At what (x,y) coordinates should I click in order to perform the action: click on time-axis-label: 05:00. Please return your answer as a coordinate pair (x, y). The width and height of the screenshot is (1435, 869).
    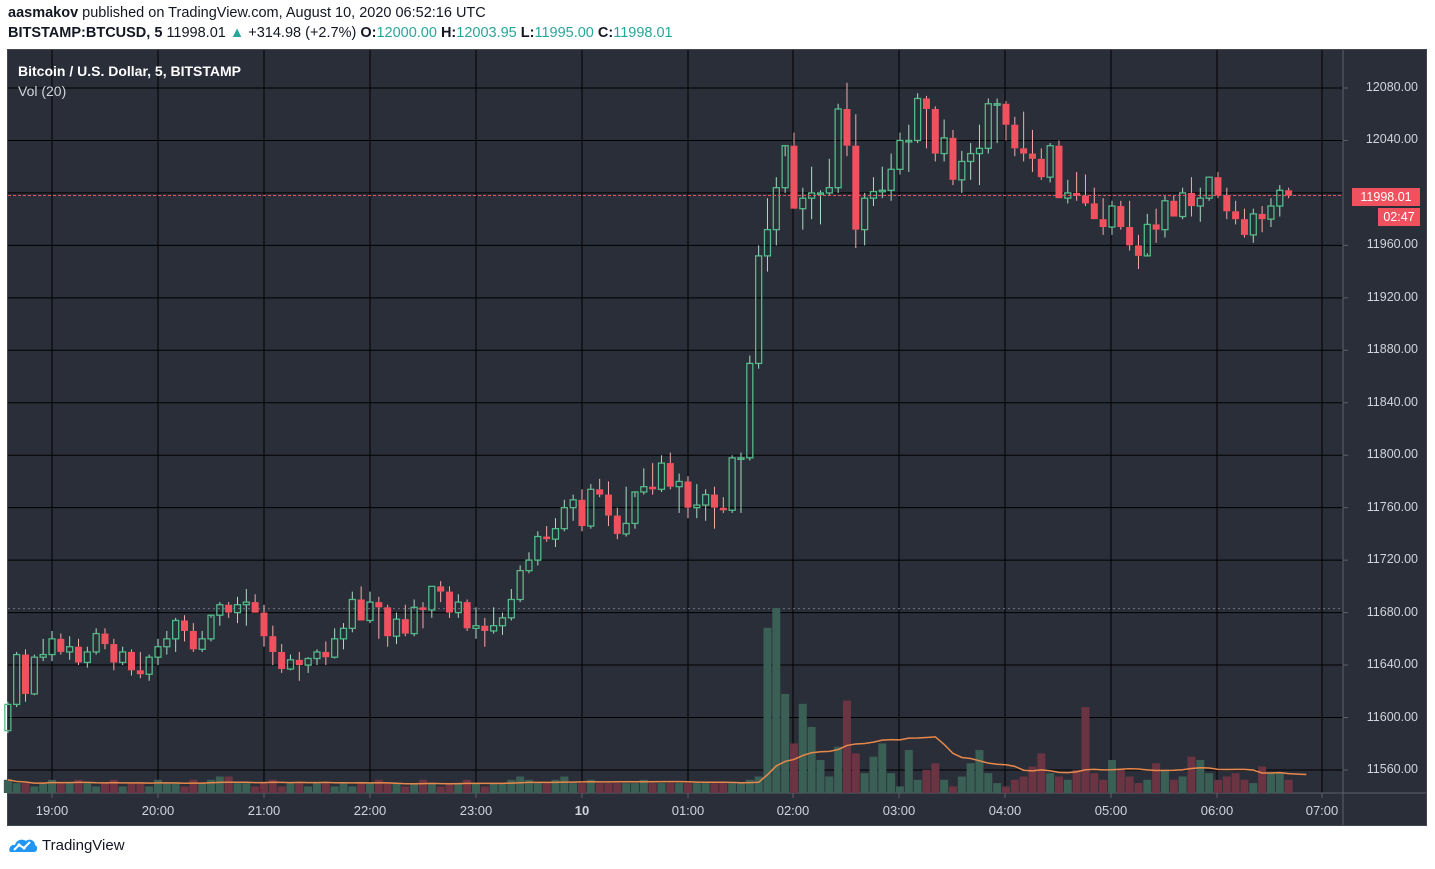
    Looking at the image, I should click on (1111, 810).